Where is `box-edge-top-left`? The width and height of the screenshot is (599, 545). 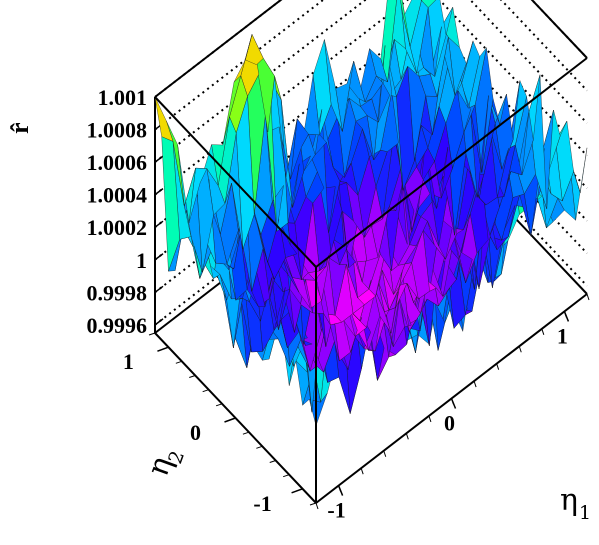
box-edge-top-left is located at coordinates (235, 182).